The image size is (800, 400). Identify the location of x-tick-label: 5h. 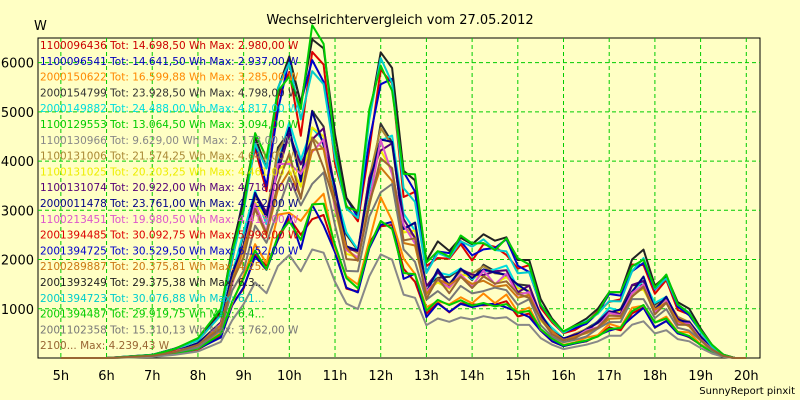
(61, 376).